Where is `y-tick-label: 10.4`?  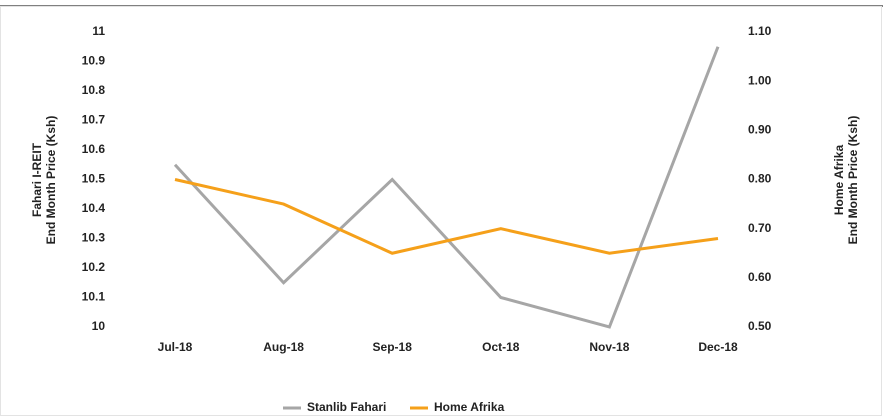
y-tick-label: 10.4 is located at coordinates (94, 208).